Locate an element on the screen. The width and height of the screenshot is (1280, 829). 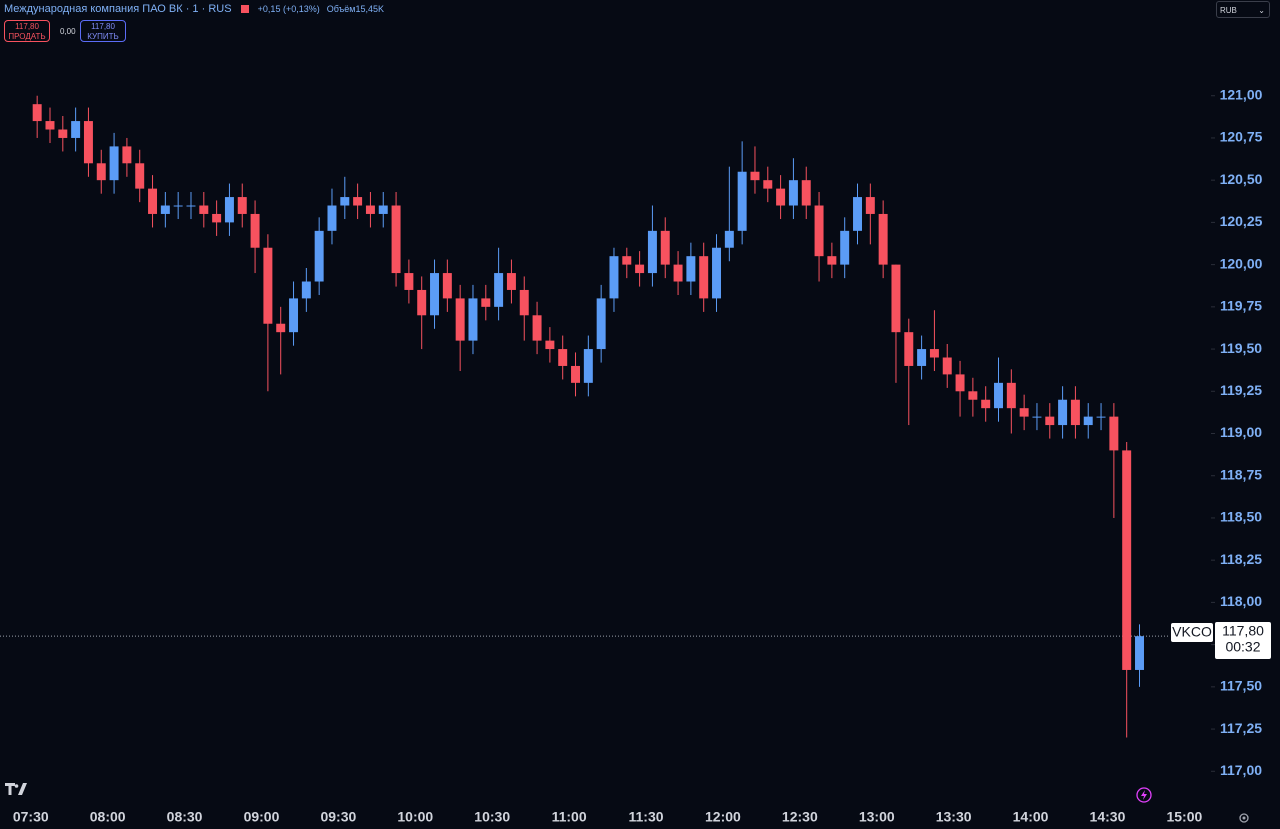
dropdown-arrow: ⌄ is located at coordinates (1261, 10).